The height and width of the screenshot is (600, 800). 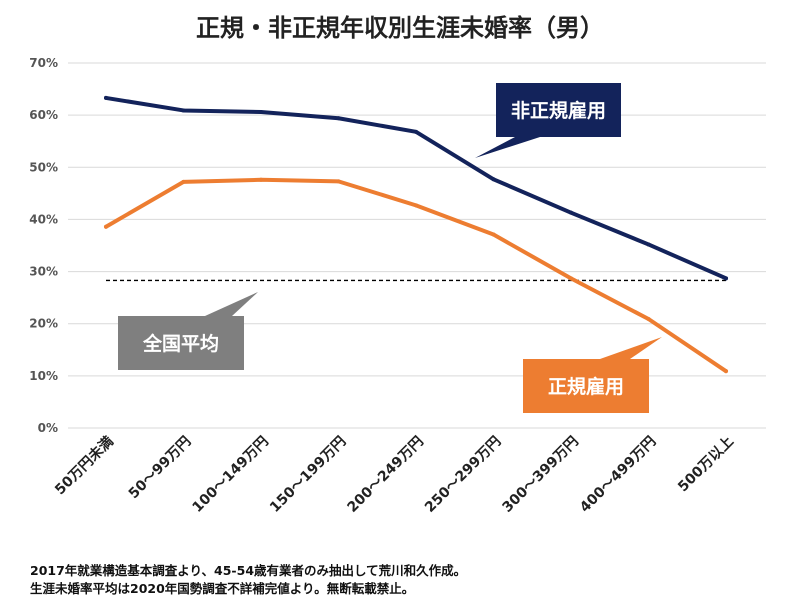 I want to click on y-tick-label: 0%, so click(x=48, y=428).